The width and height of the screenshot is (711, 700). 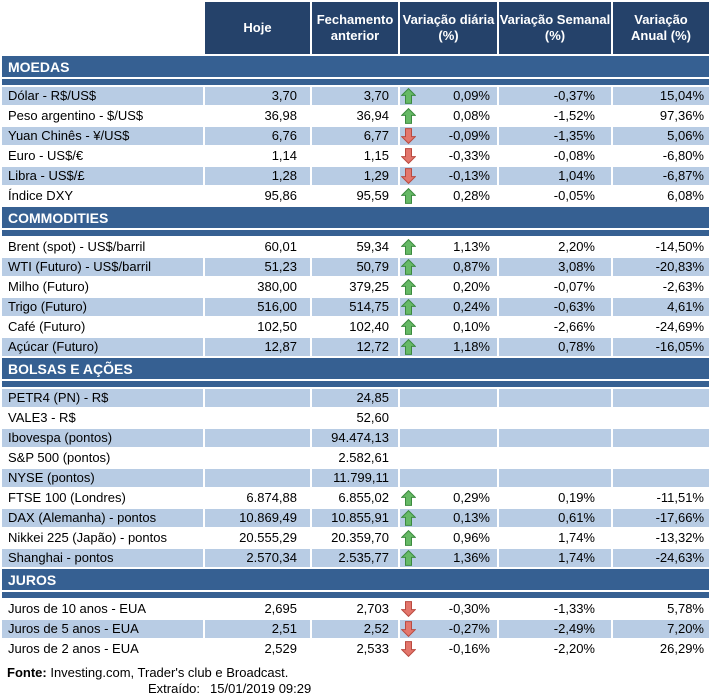 What do you see at coordinates (355, 116) in the screenshot?
I see `fechamento-anterior-value: 36,94` at bounding box center [355, 116].